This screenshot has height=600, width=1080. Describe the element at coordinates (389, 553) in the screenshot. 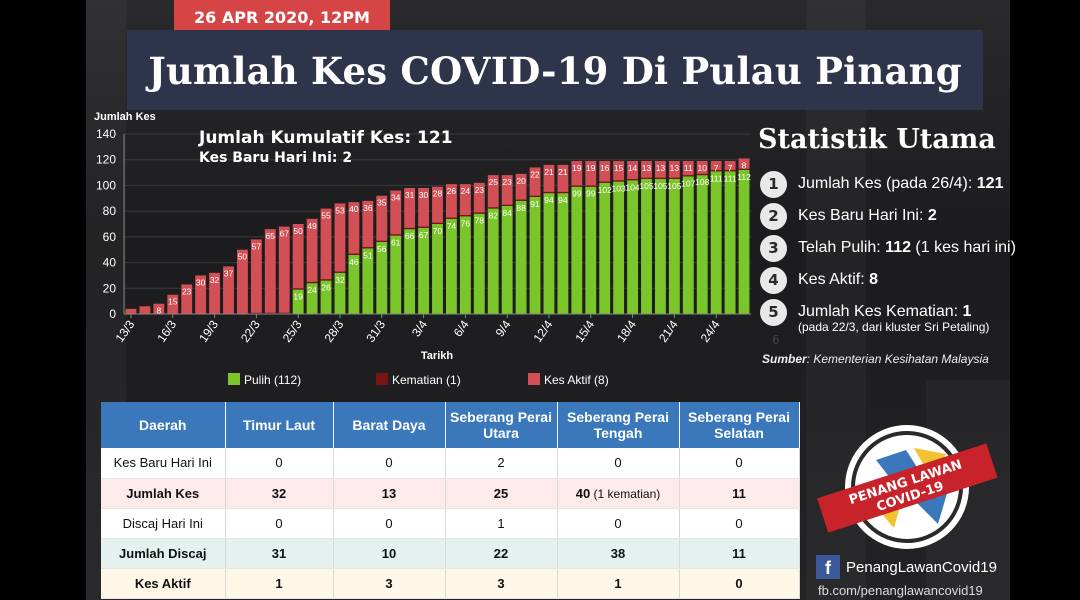

I see `table-cell: 10` at that location.